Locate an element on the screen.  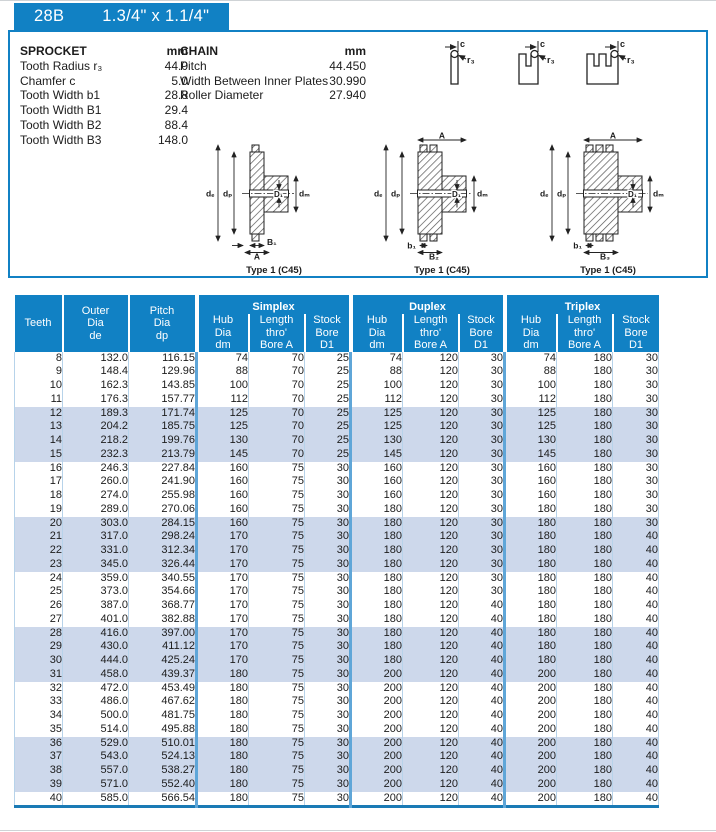
table-cell: 495.88 is located at coordinates (163, 729).